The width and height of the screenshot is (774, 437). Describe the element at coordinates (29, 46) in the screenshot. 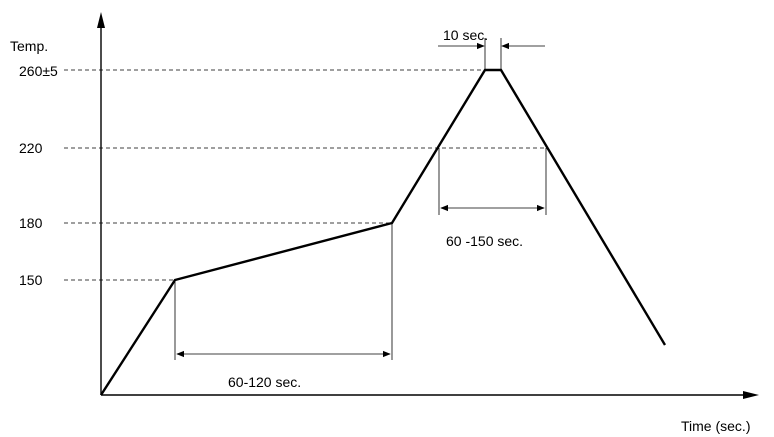

I see `y-axis-label: Temp.` at that location.